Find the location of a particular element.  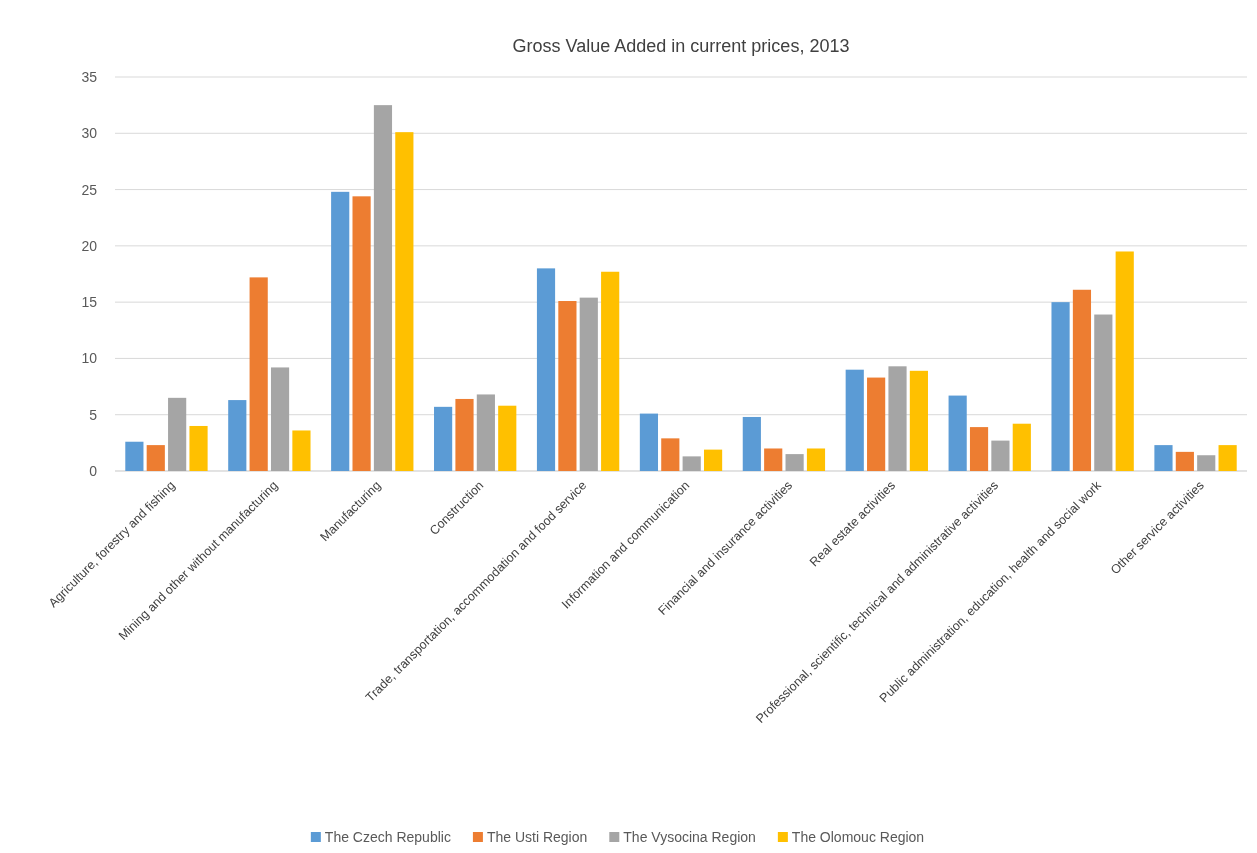

legend-label: The Vysocina Region is located at coordinates (689, 836).